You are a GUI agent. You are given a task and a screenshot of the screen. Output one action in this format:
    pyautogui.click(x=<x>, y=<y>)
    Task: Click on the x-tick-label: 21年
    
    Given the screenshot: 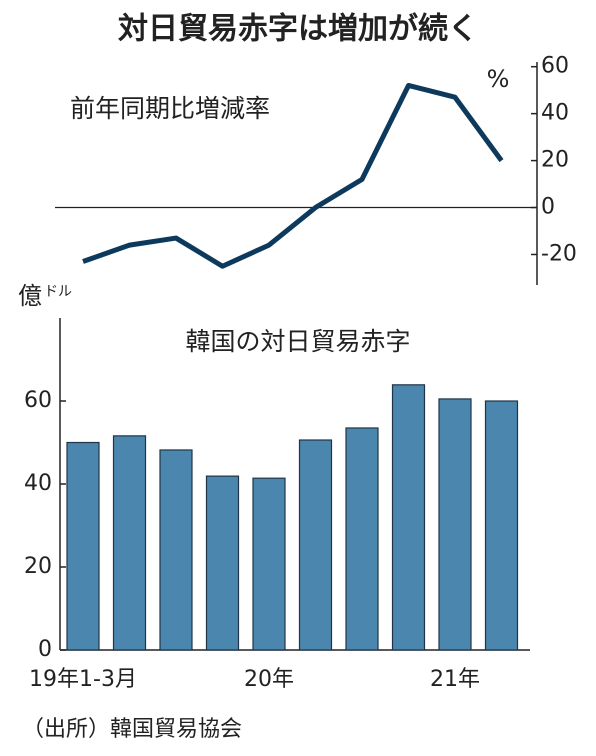 What is the action you would take?
    pyautogui.click(x=455, y=679)
    